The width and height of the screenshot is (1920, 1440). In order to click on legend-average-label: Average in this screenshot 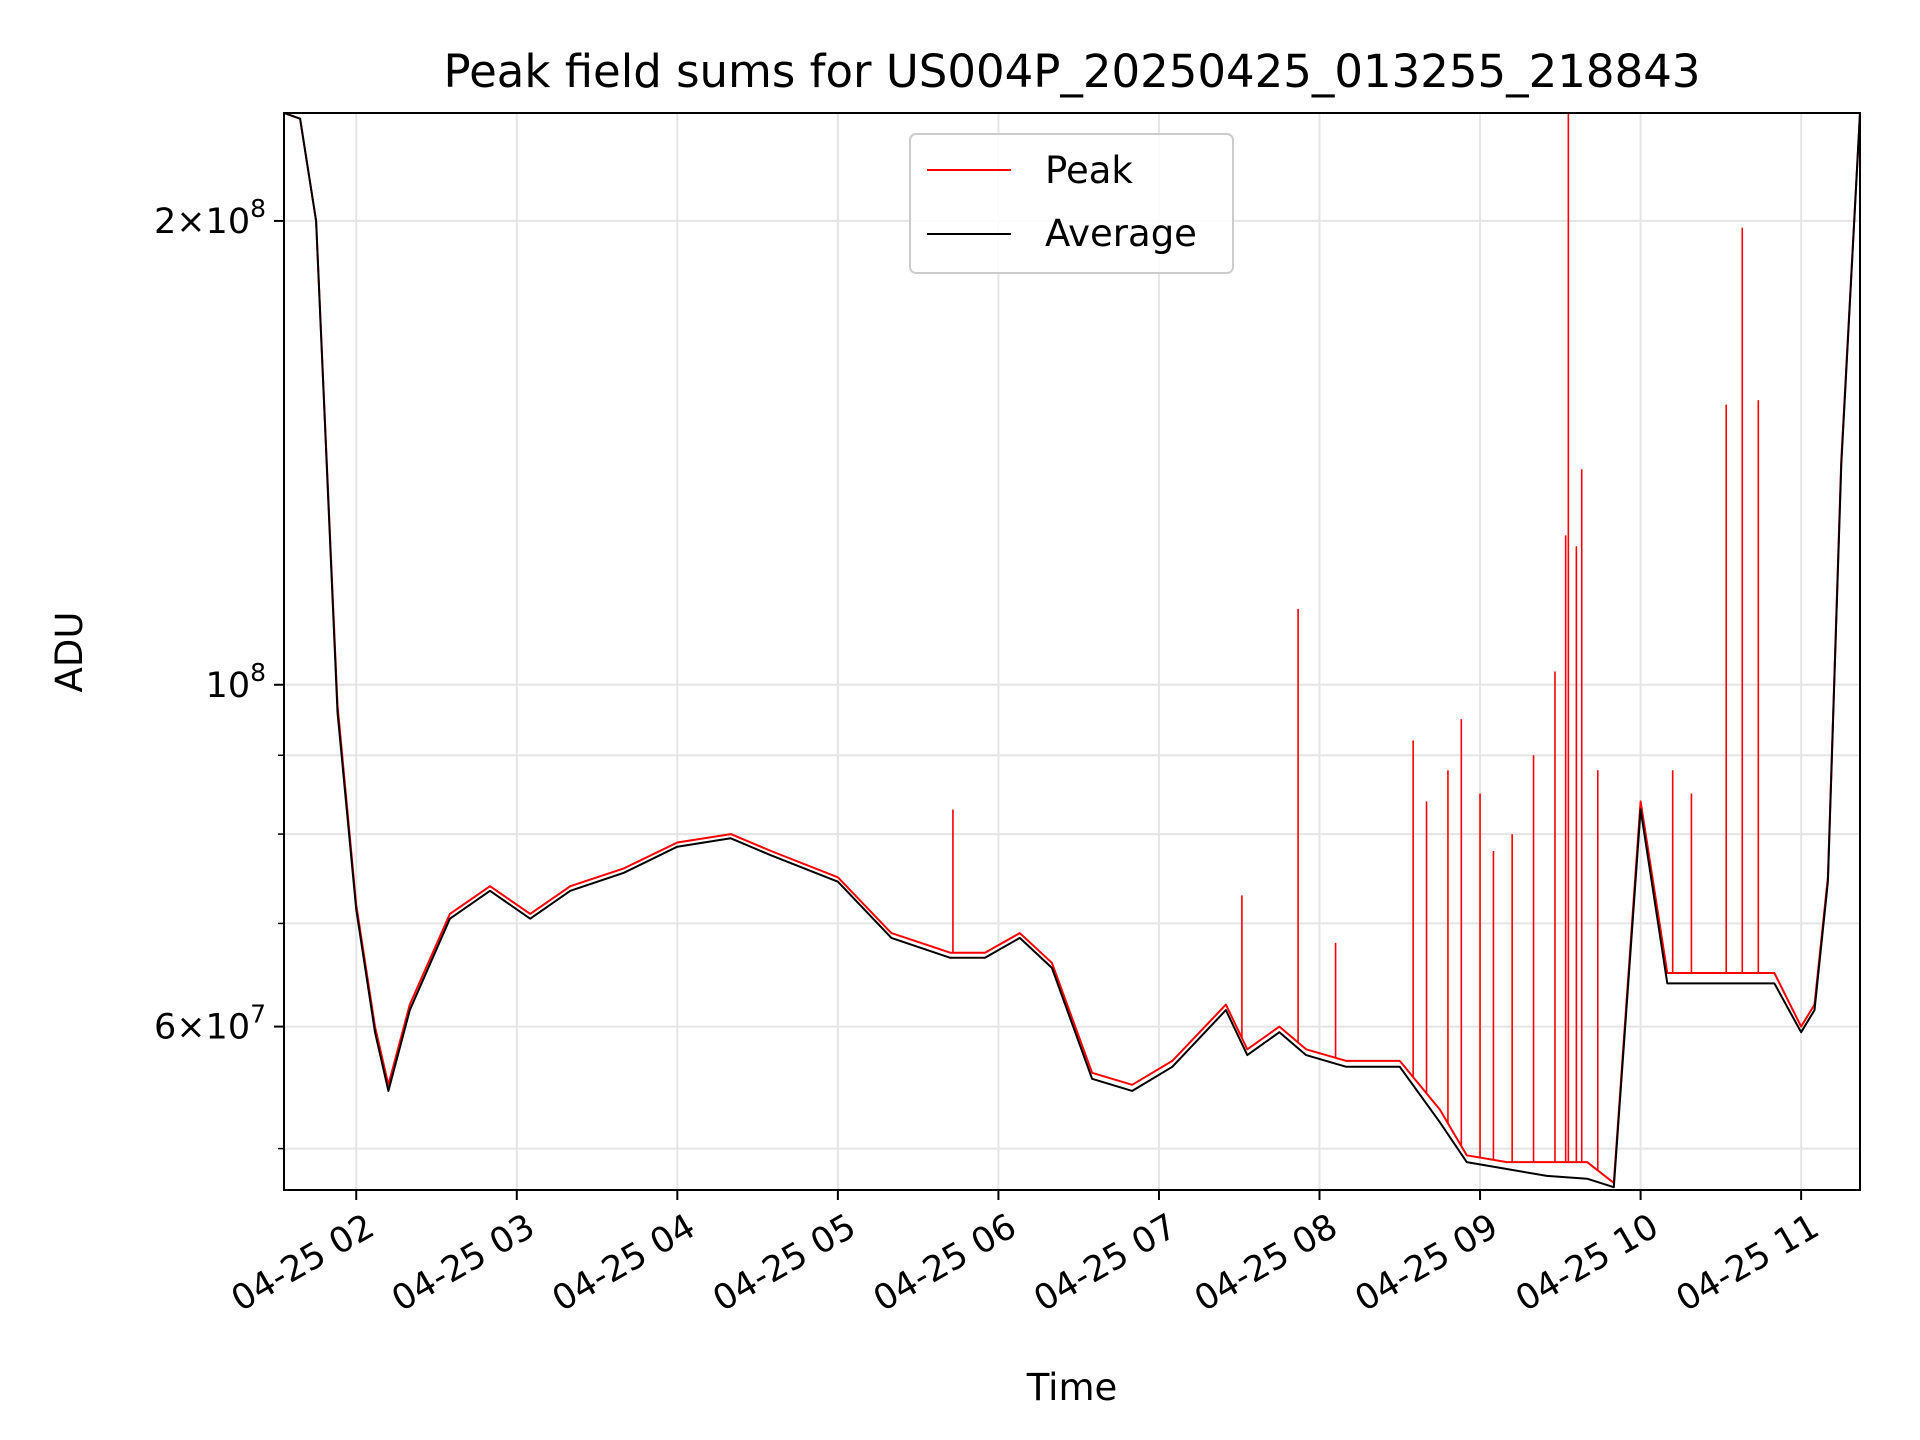, I will do `click(1121, 233)`.